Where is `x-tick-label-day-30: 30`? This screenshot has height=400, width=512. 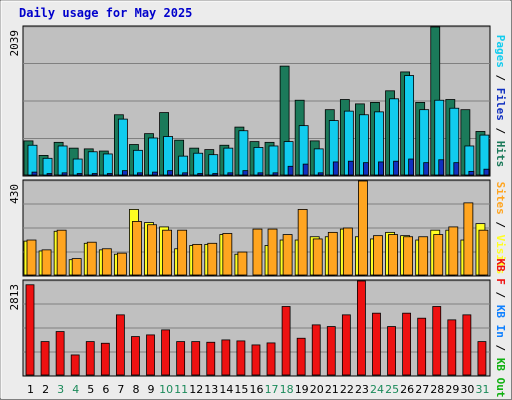 x-tick-label-day-30: 30 is located at coordinates (467, 389).